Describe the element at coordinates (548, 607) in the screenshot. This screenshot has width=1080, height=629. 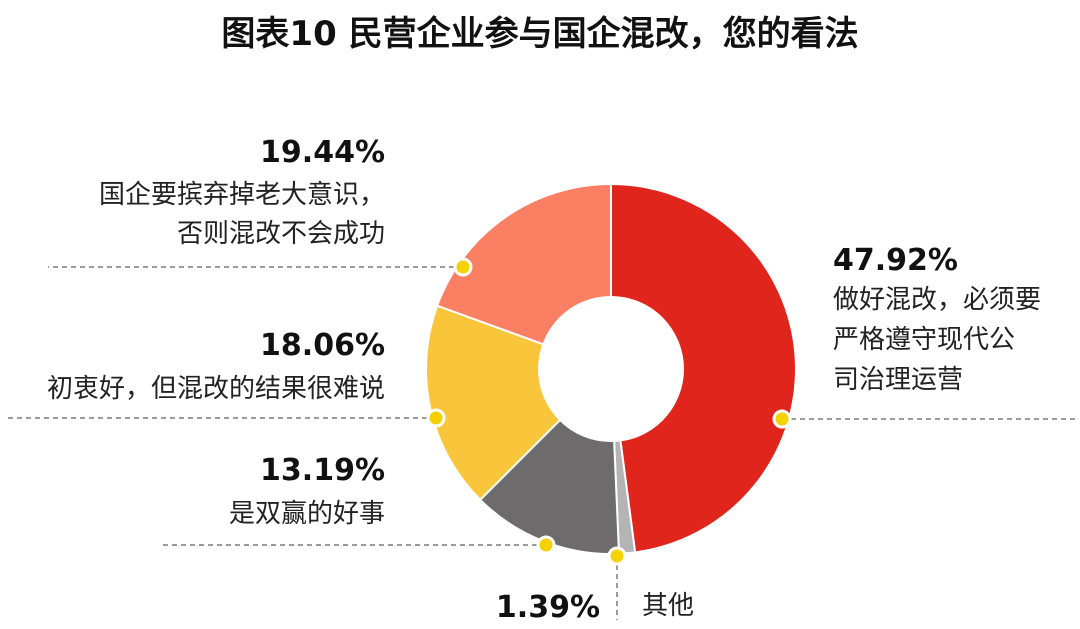
I see `slice-value-label-2: 1.39%` at that location.